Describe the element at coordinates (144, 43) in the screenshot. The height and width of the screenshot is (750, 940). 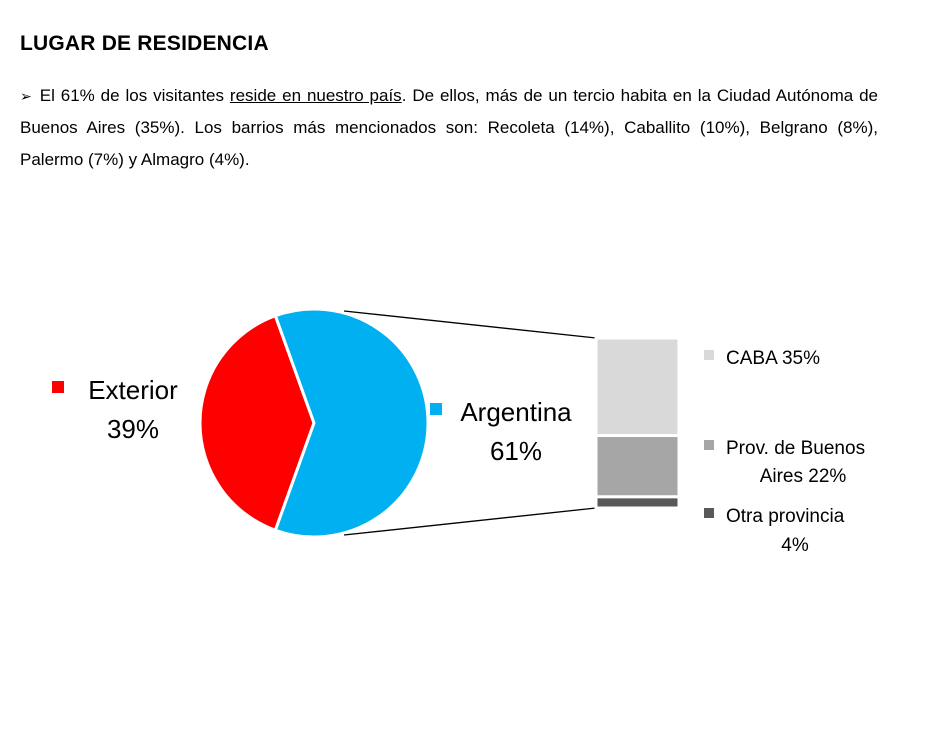
I see `page-title: LUGAR DE RESIDENCIA` at that location.